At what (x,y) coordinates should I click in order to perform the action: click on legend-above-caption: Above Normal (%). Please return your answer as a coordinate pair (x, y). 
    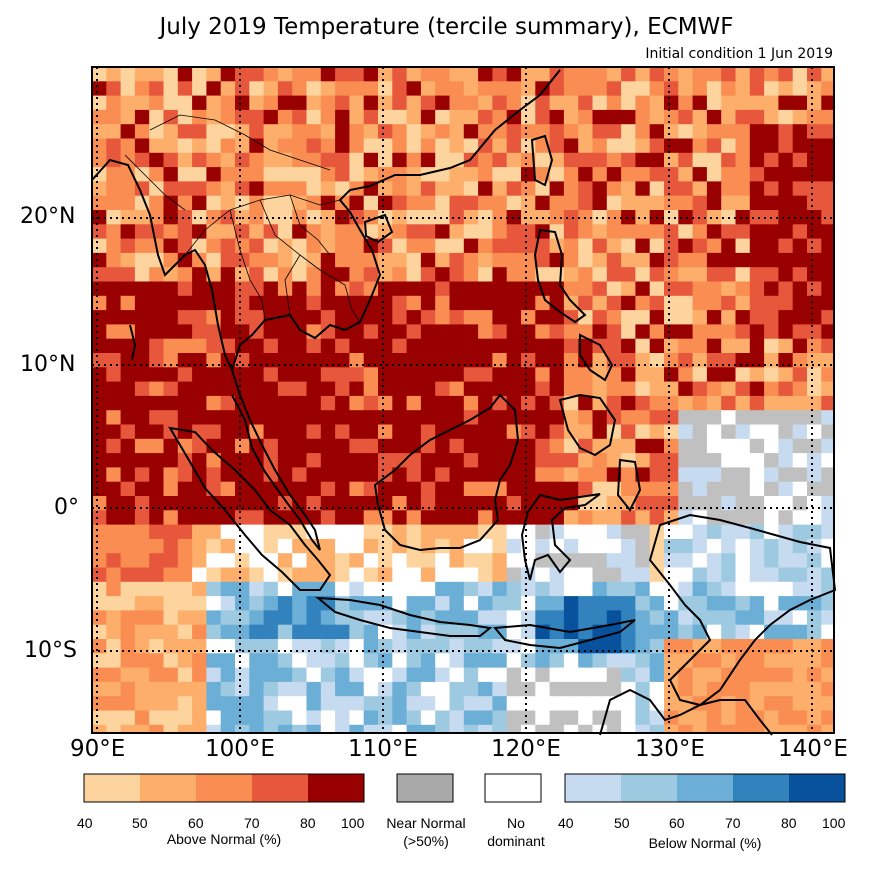
    Looking at the image, I should click on (224, 839).